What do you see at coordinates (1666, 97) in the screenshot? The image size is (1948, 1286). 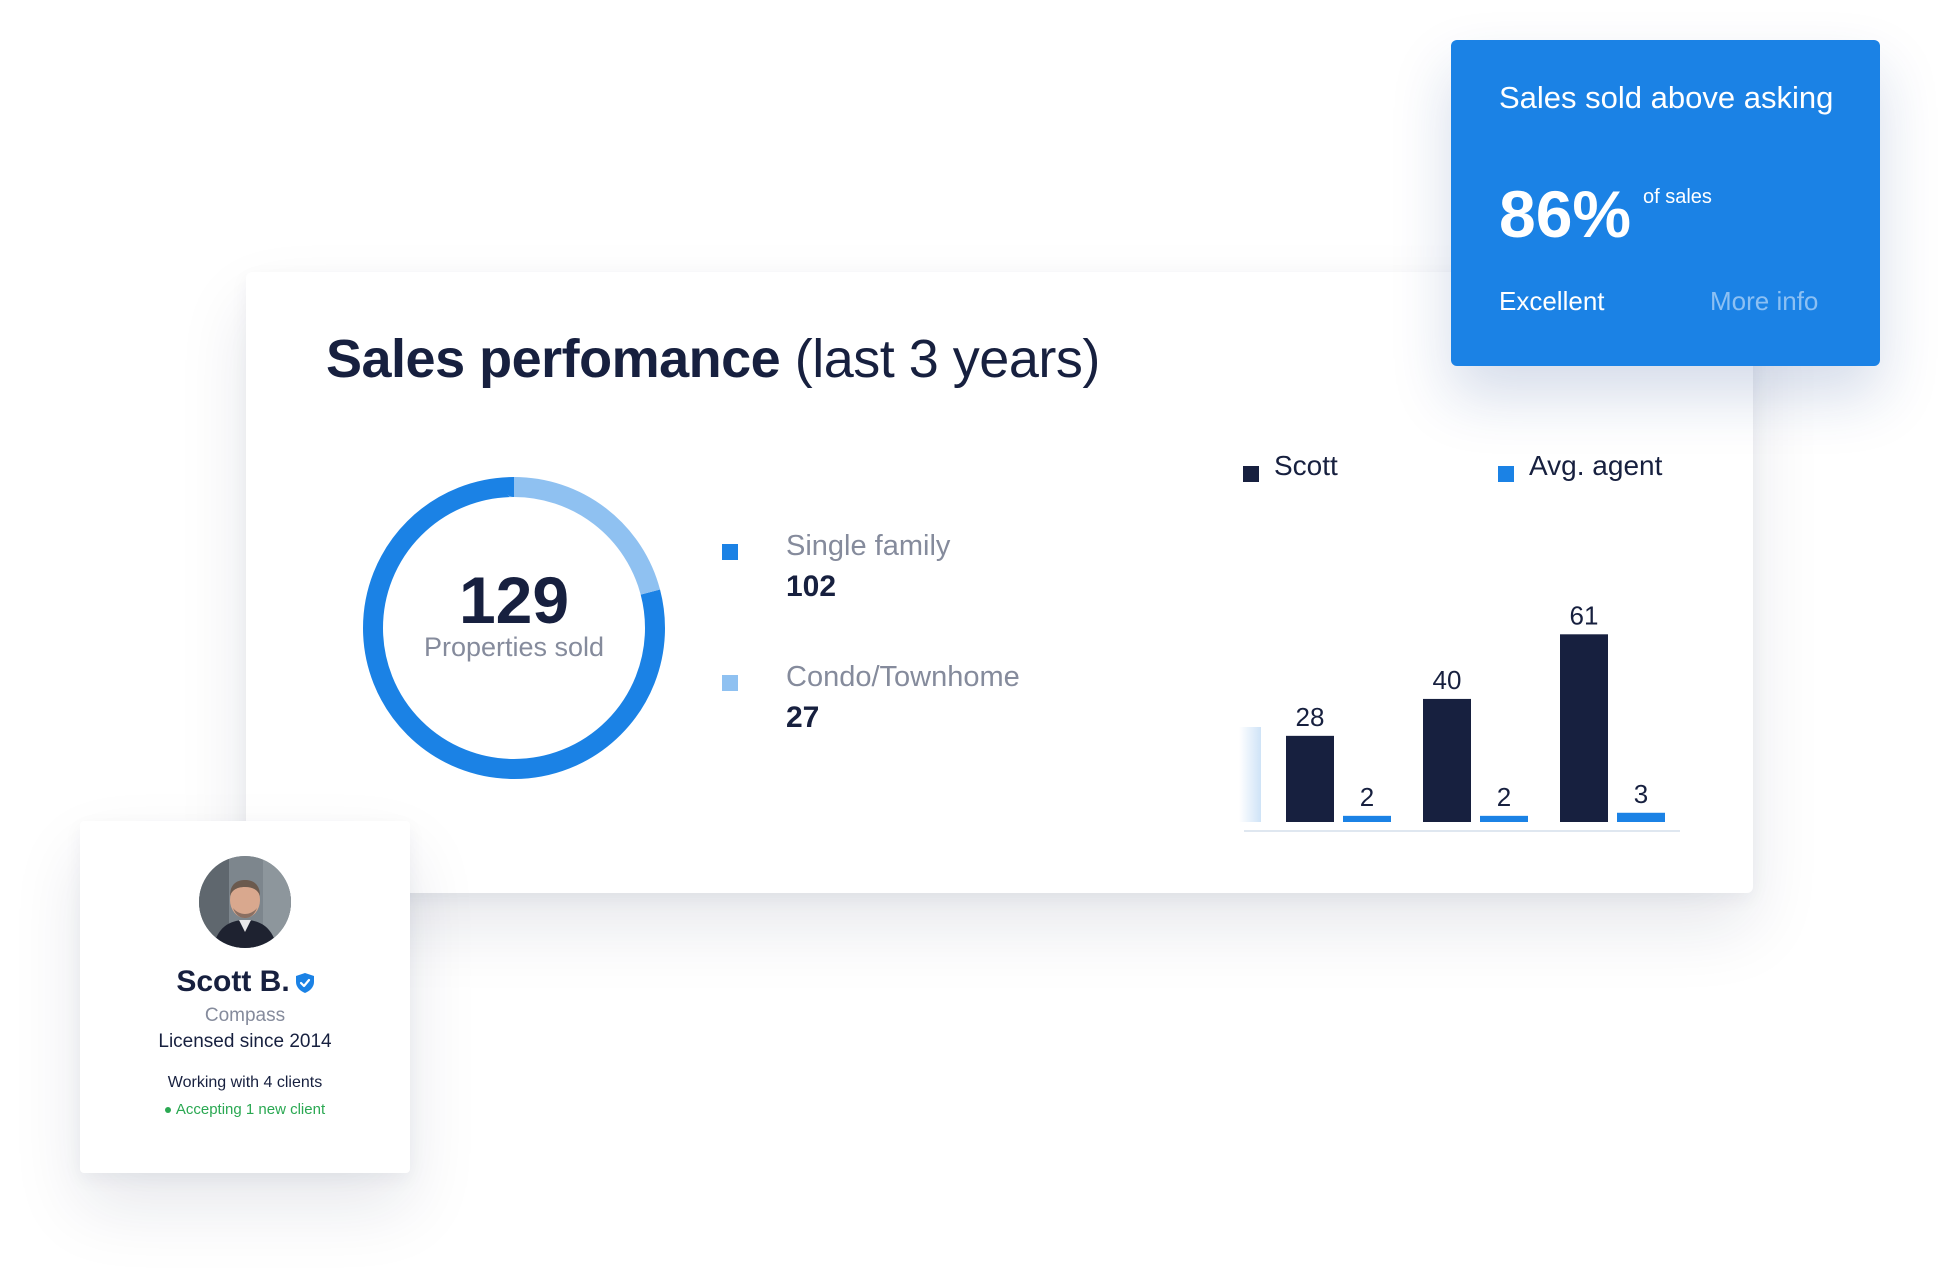 I see `stat-title: Sales sold above asking` at bounding box center [1666, 97].